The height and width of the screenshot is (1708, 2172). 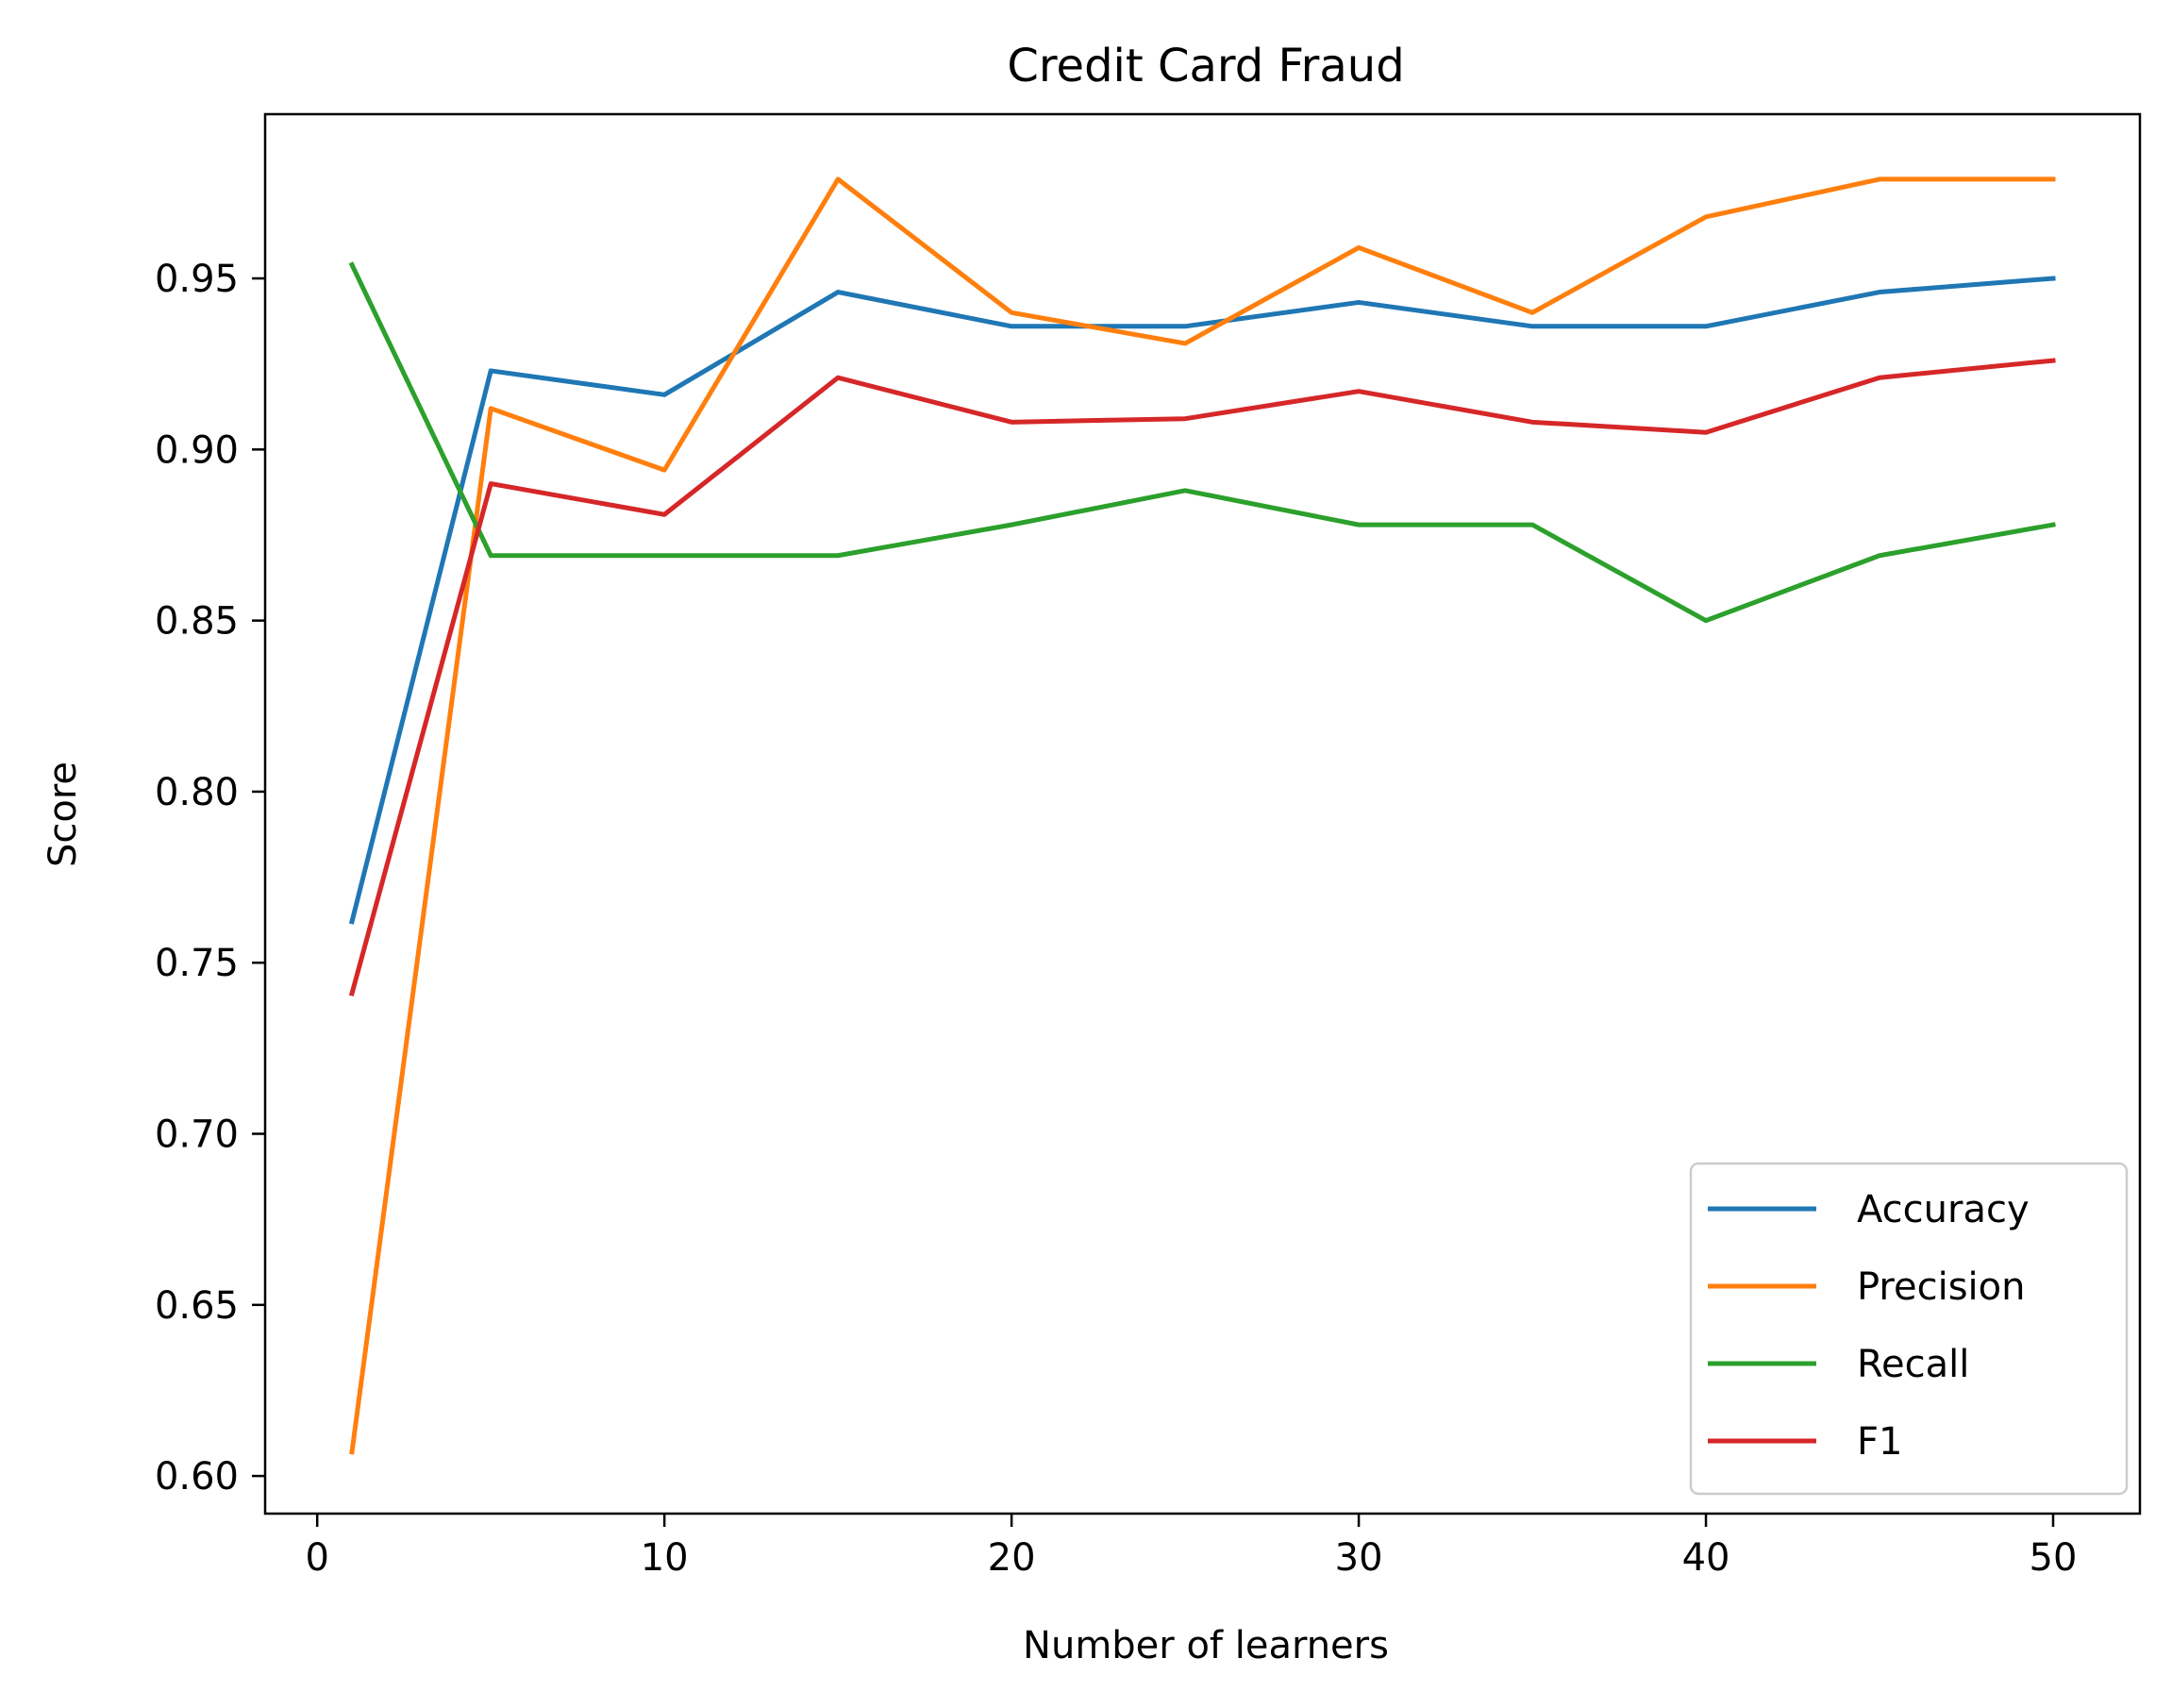 I want to click on y-tick-label: 0.80, so click(x=197, y=792).